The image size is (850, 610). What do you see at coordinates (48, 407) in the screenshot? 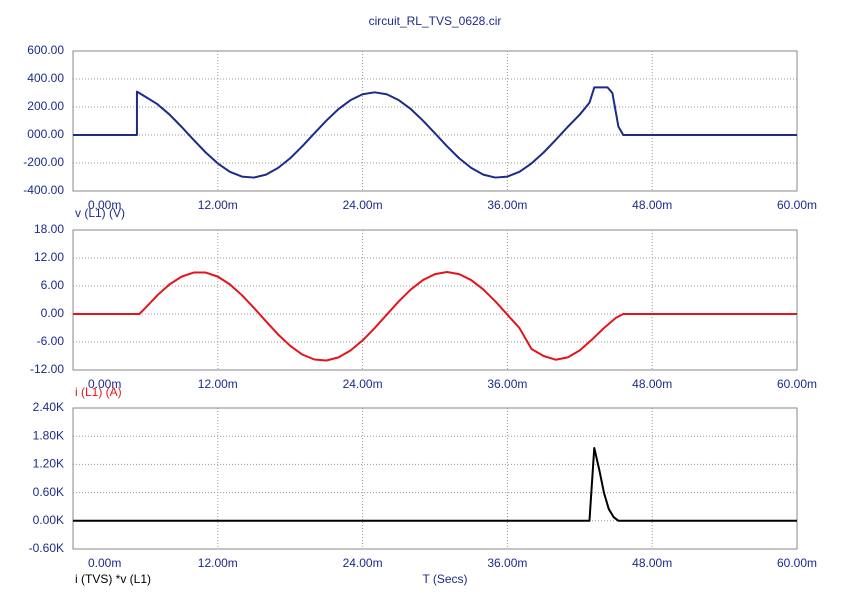
I see `y-tick-label: 2.40K` at bounding box center [48, 407].